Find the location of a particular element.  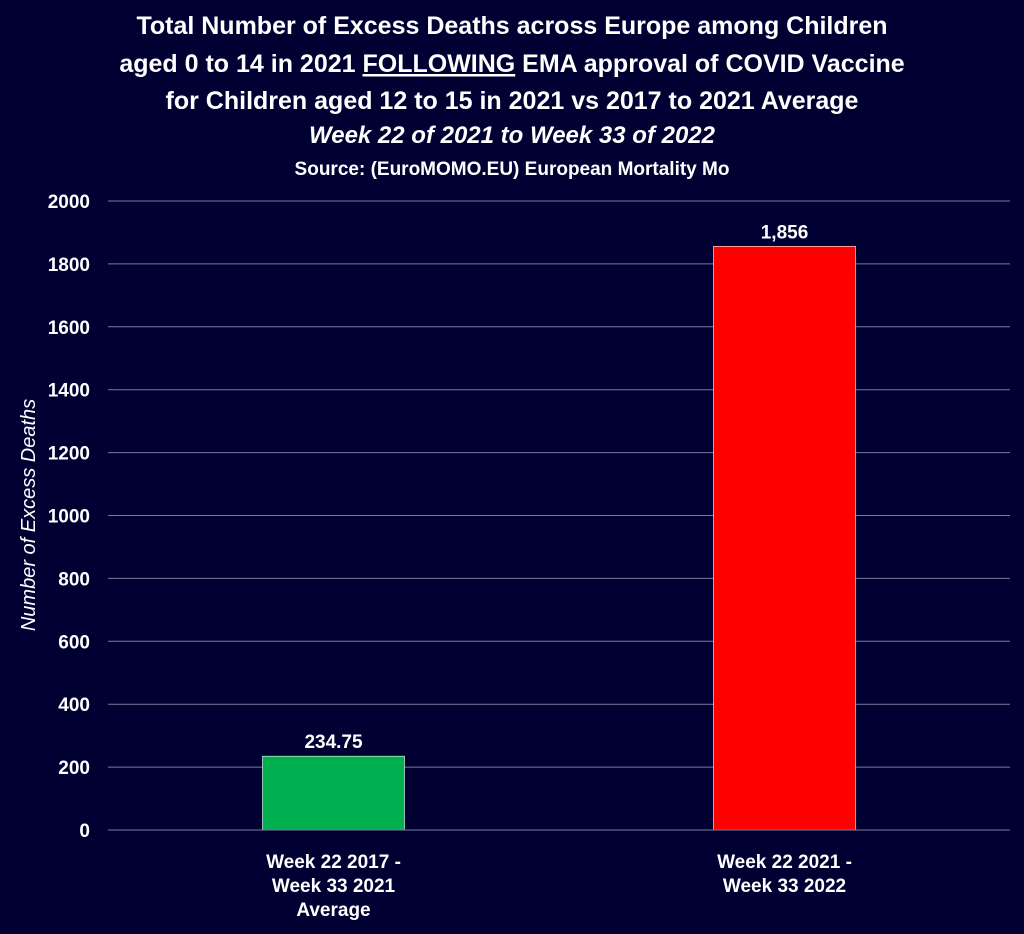

category-label: Week 22 2017 - Week 33 2021 Average is located at coordinates (333, 886).